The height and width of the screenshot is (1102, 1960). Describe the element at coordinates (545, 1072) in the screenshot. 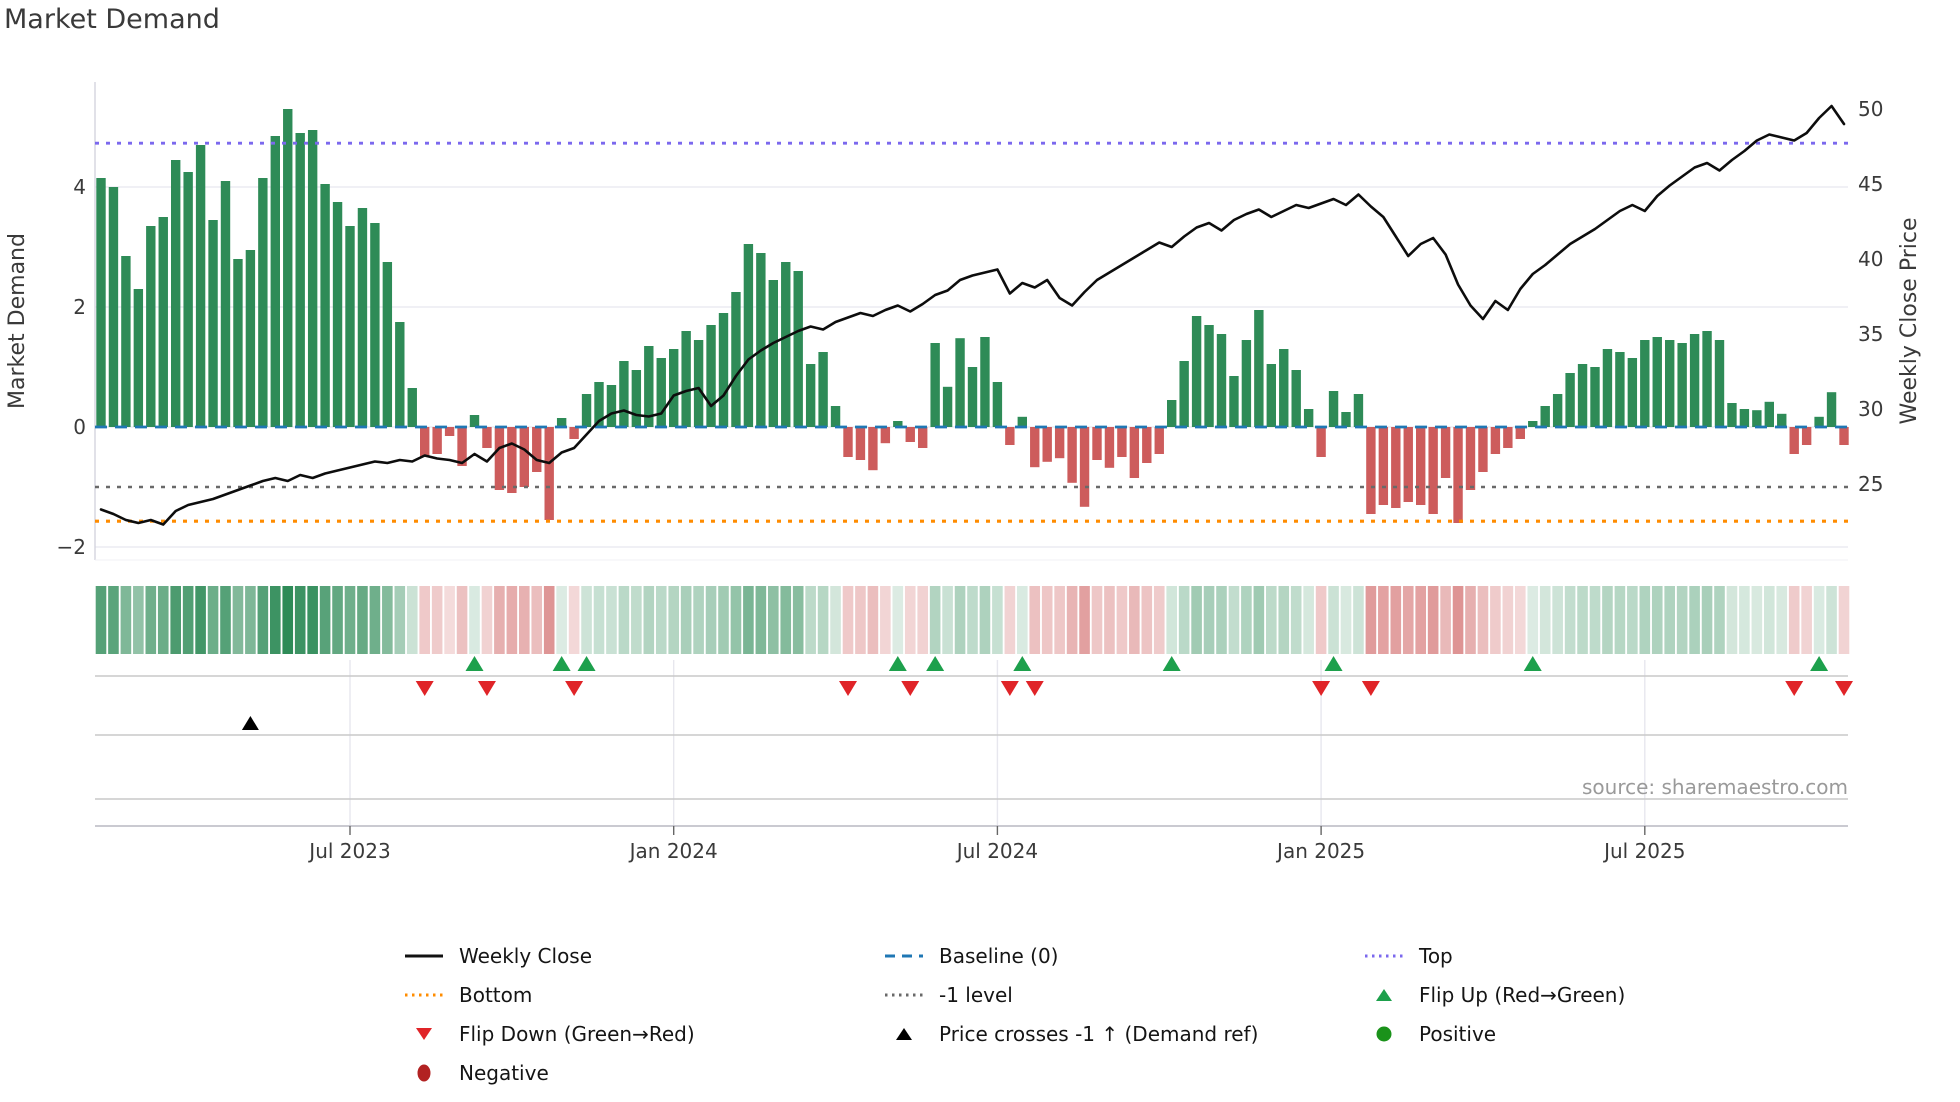

I see `legend-item: Negative` at that location.